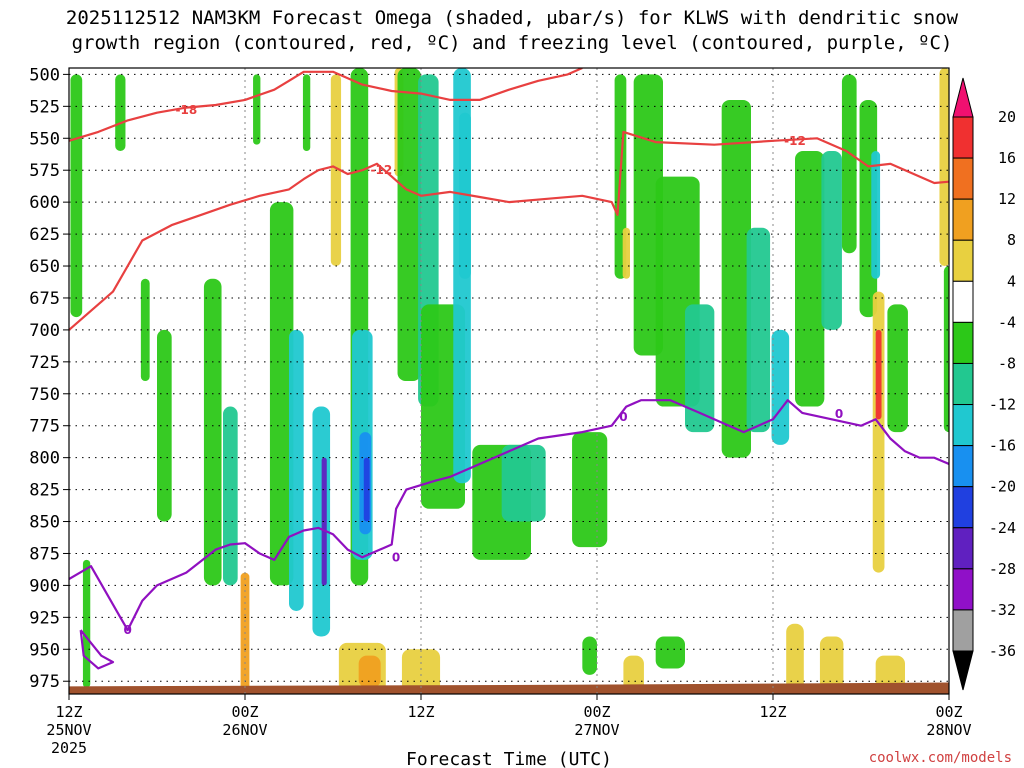 This screenshot has height=768, width=1024. I want to click on colorbar-tick-label: -4, so click(1007, 322).